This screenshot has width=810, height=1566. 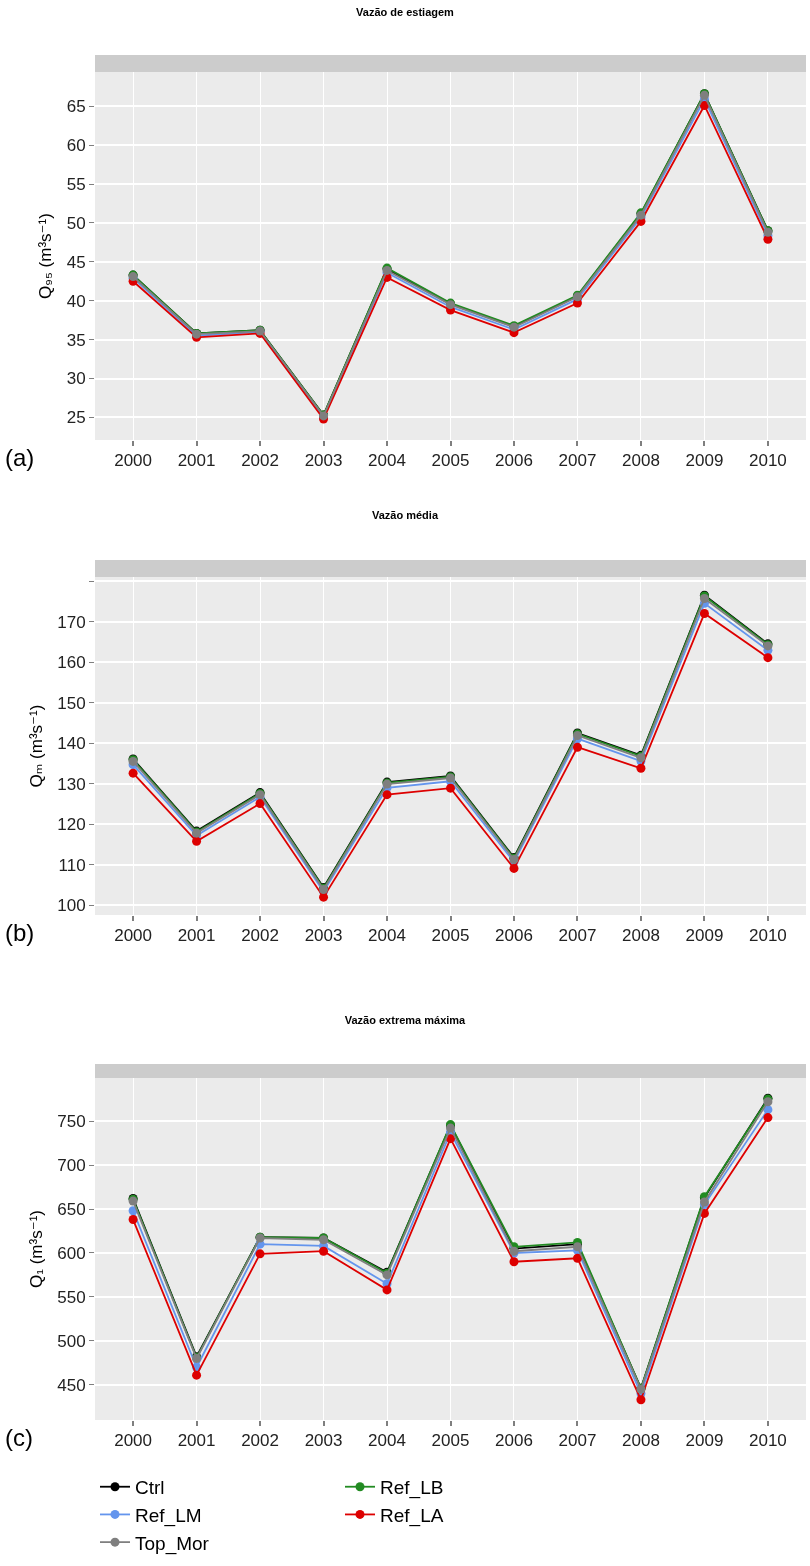 What do you see at coordinates (76, 223) in the screenshot?
I see `y-tick-label: 50` at bounding box center [76, 223].